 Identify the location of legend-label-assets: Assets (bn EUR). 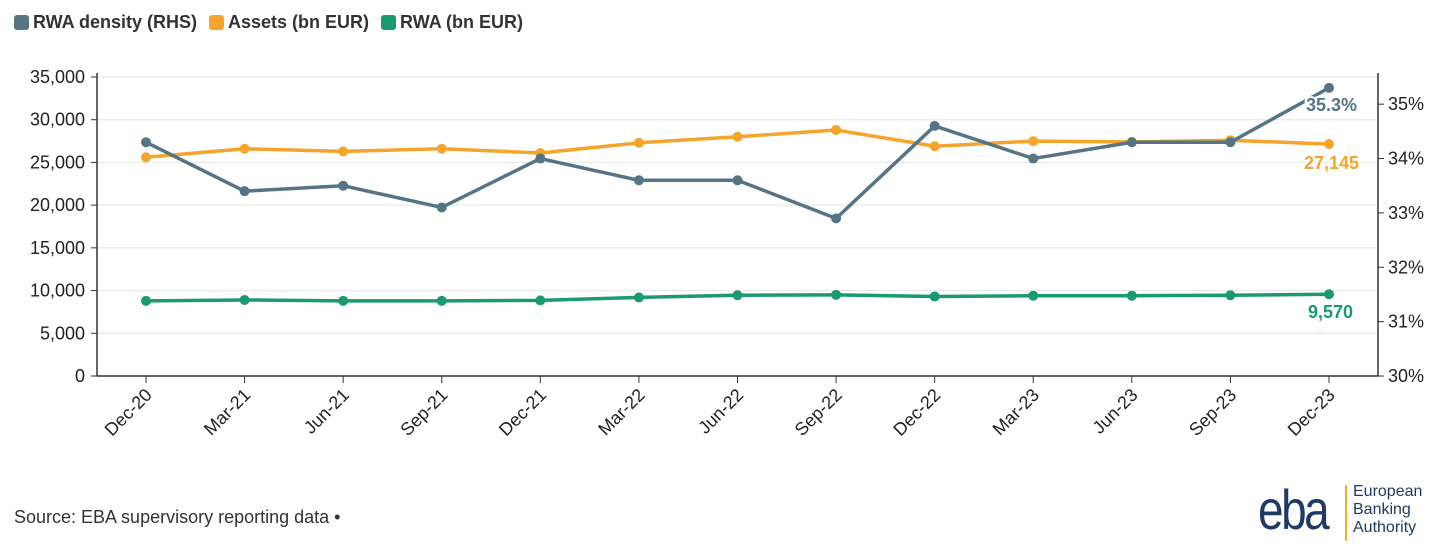
(299, 22).